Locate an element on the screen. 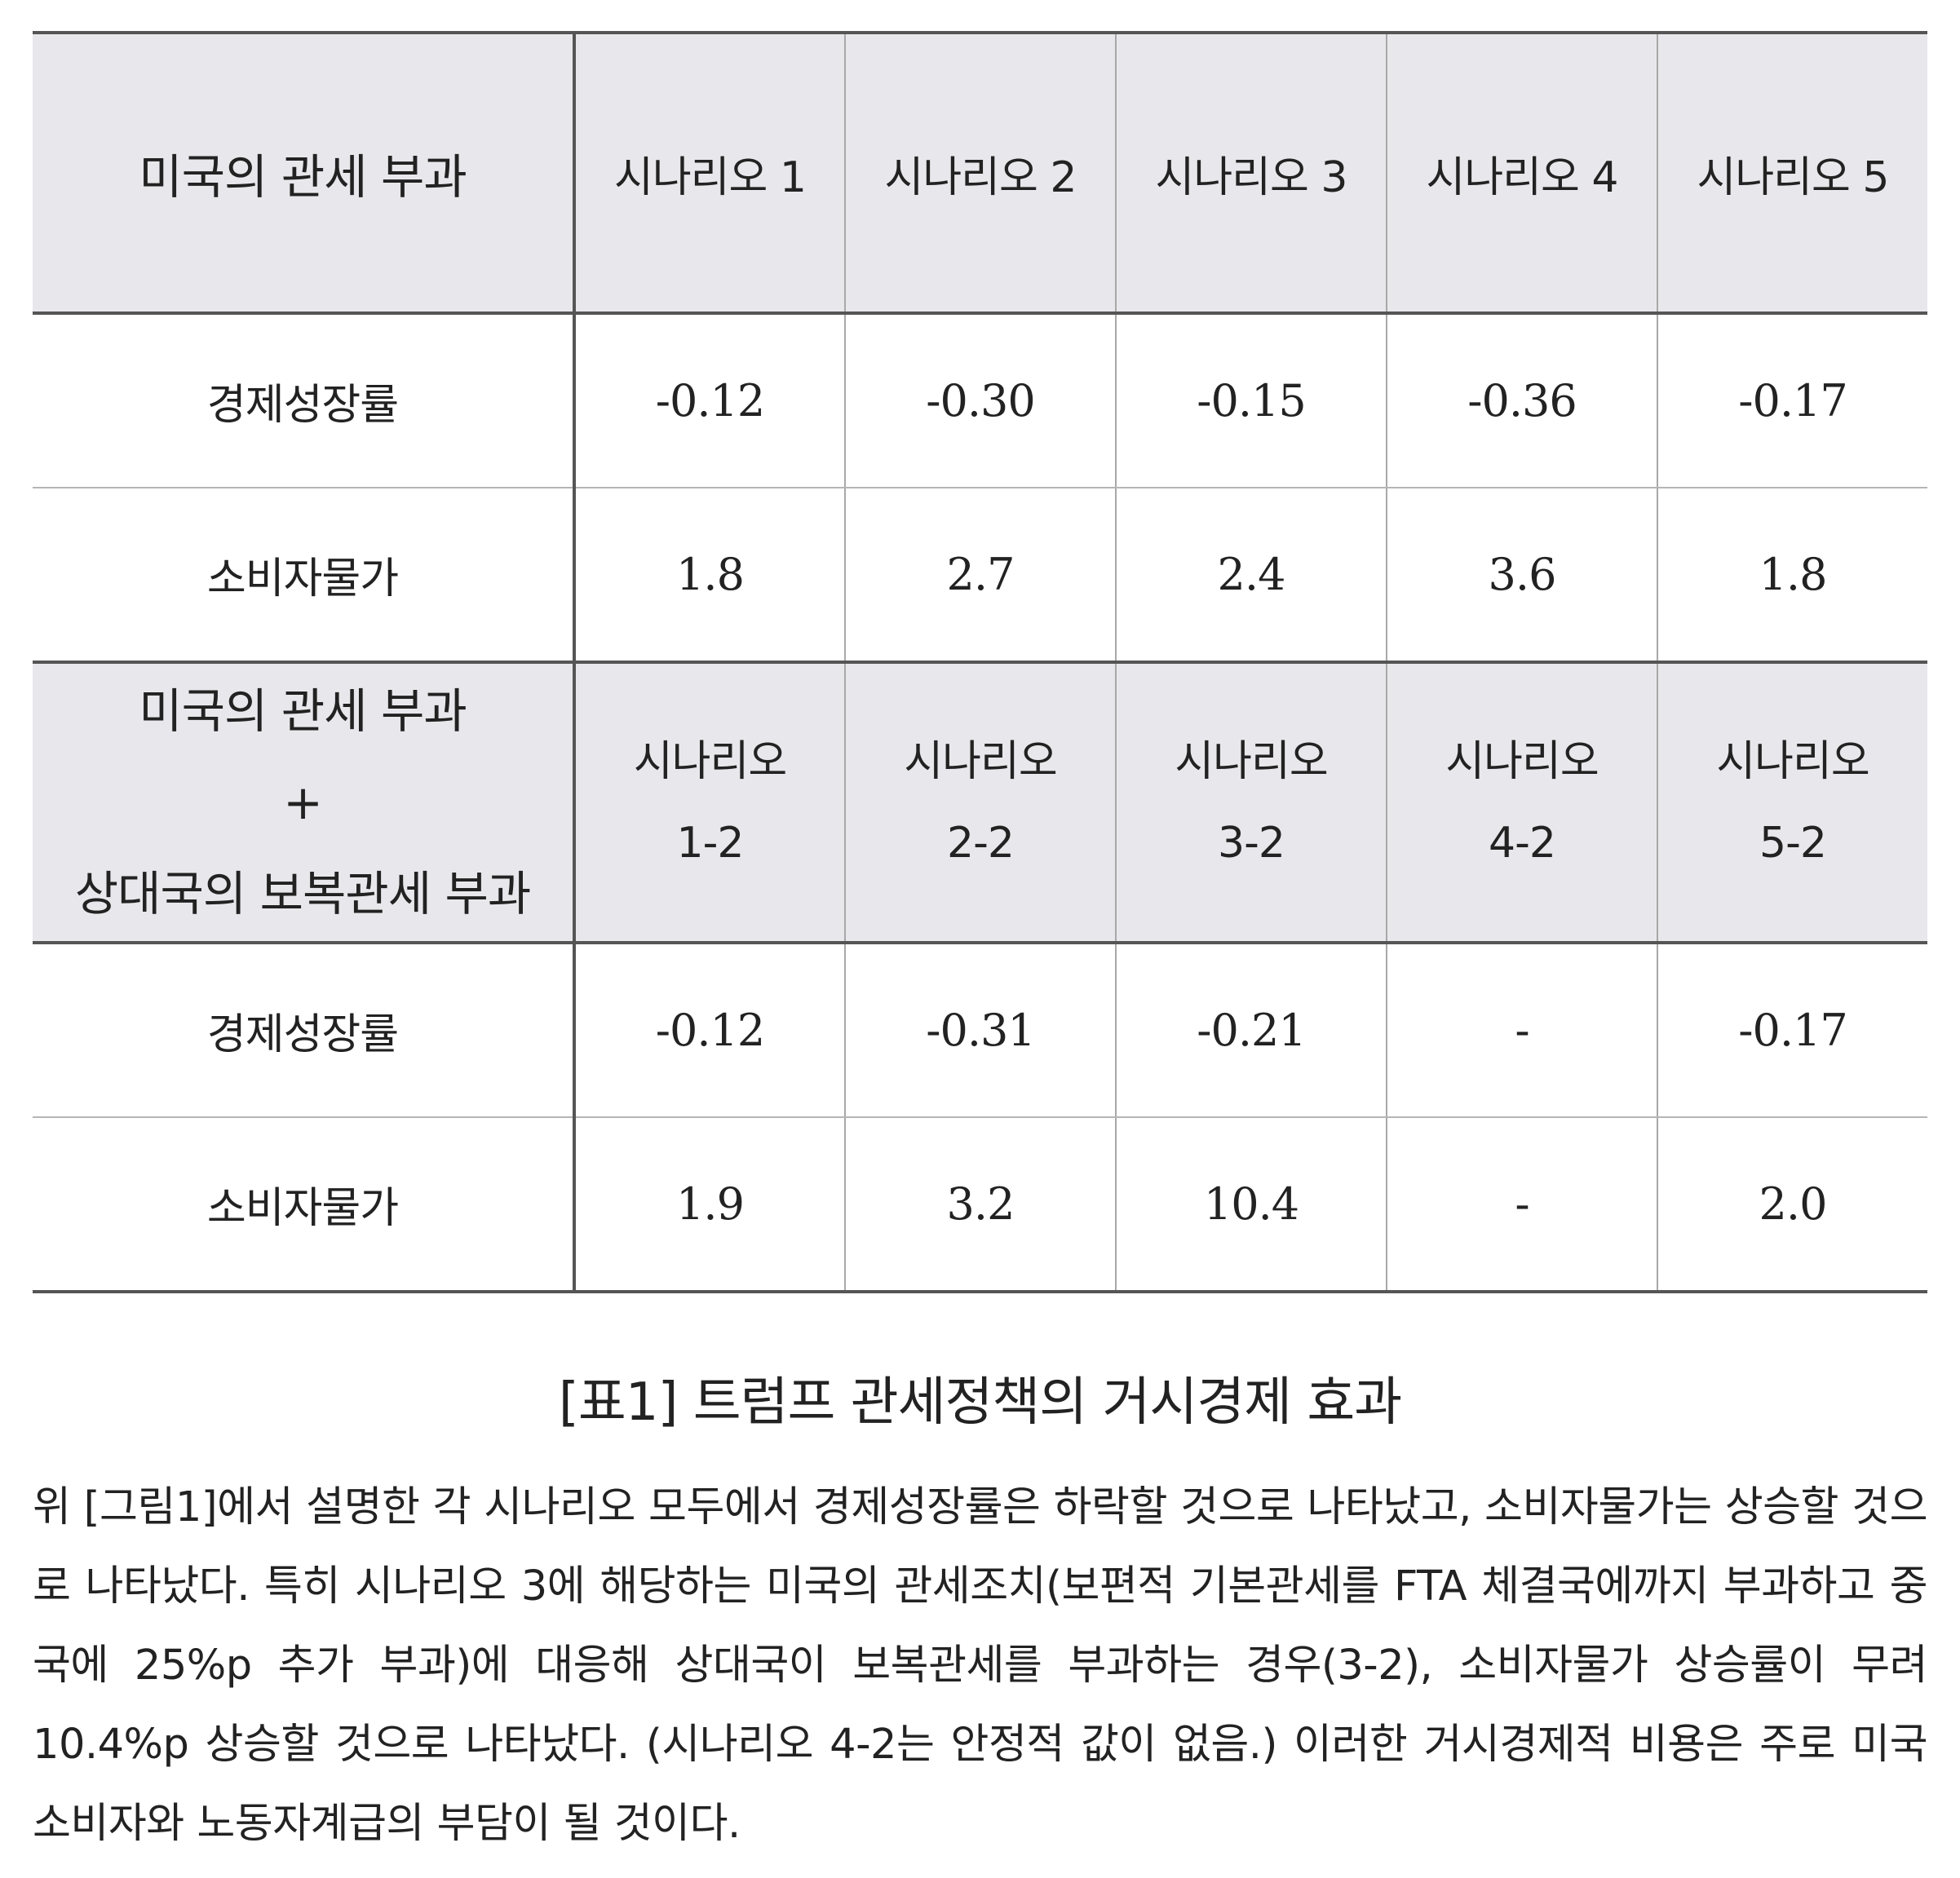 The height and width of the screenshot is (1878, 1960). header-scenario-1-2: 시나리오 1-2 is located at coordinates (709, 802).